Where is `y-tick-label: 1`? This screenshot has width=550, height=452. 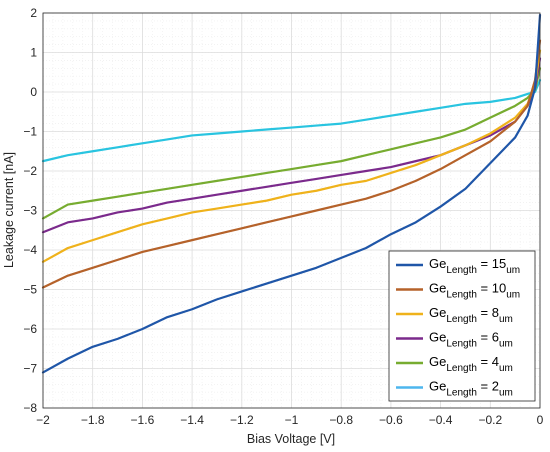
y-tick-label: 1 is located at coordinates (33, 53).